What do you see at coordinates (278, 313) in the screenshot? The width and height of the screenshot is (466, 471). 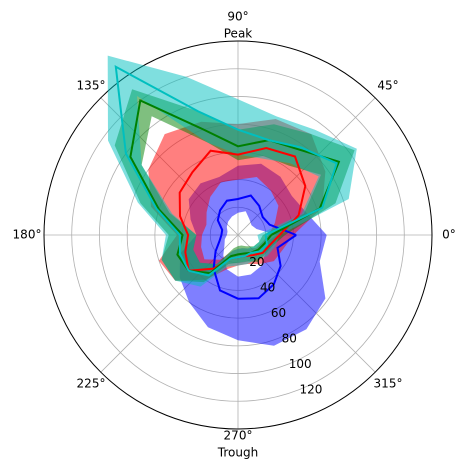 I see `r-tick-label-60: 60` at bounding box center [278, 313].